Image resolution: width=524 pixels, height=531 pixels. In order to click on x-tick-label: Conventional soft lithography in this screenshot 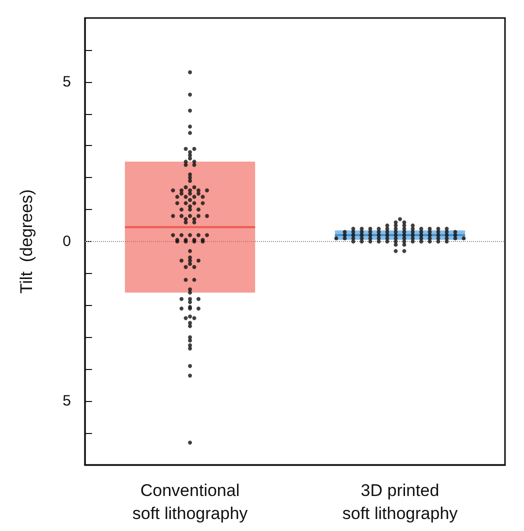, I will do `click(190, 502)`.